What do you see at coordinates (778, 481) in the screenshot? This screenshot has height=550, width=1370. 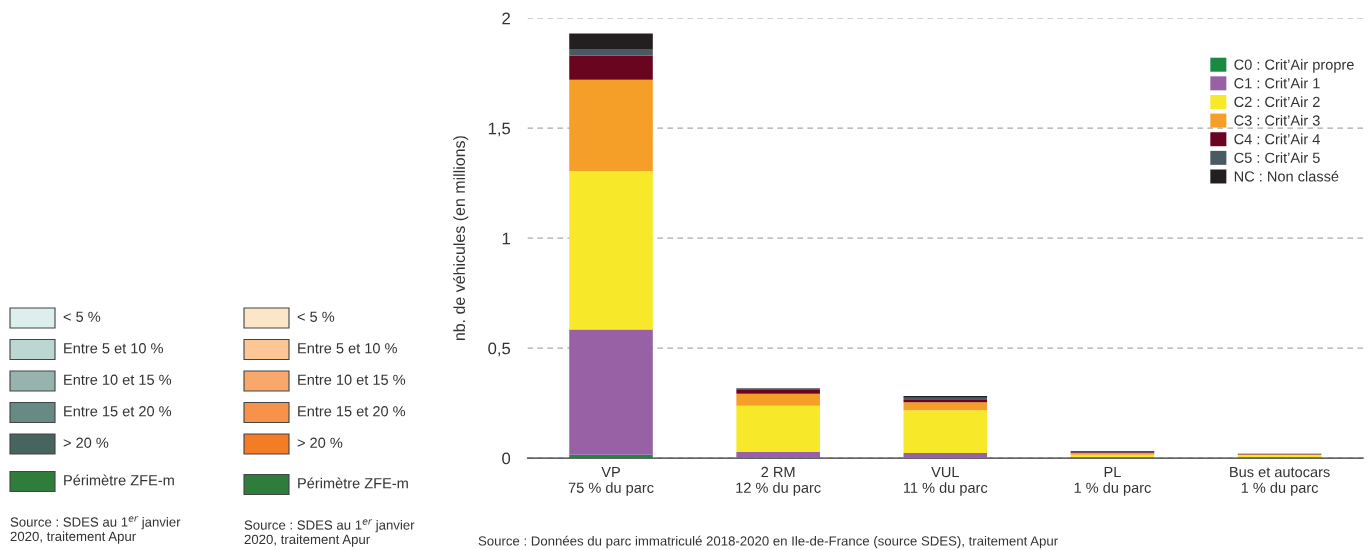 I see `x-tick-label: 2 RM 12 % du parc` at bounding box center [778, 481].